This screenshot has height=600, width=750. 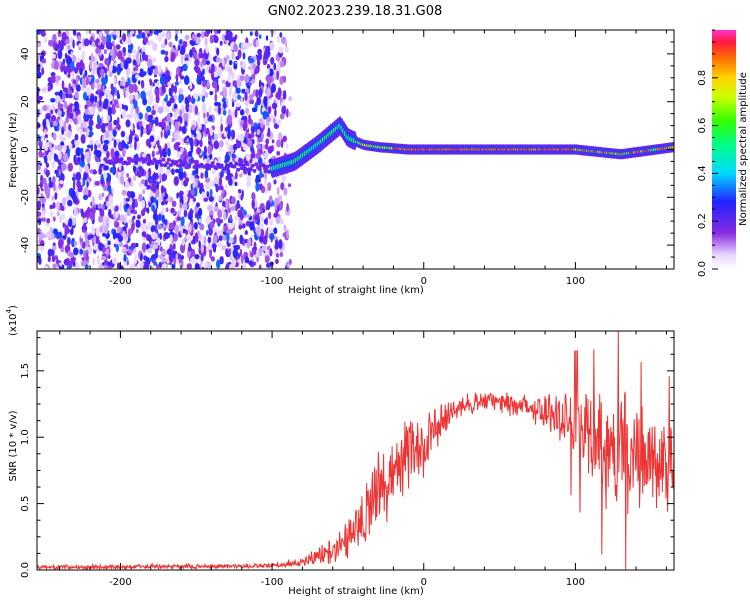 I want to click on signal-core, so click(x=672, y=147).